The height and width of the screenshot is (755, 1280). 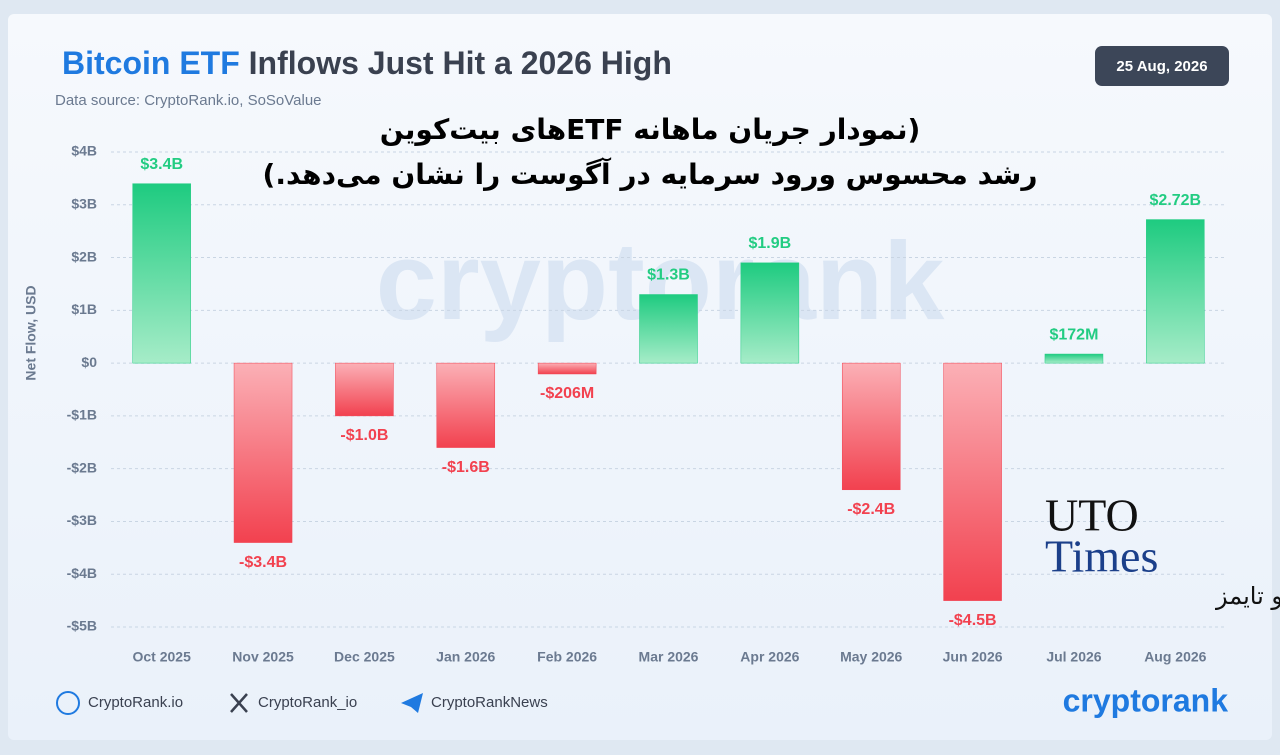 I want to click on x-tick-label: Jun 2026, so click(x=973, y=657).